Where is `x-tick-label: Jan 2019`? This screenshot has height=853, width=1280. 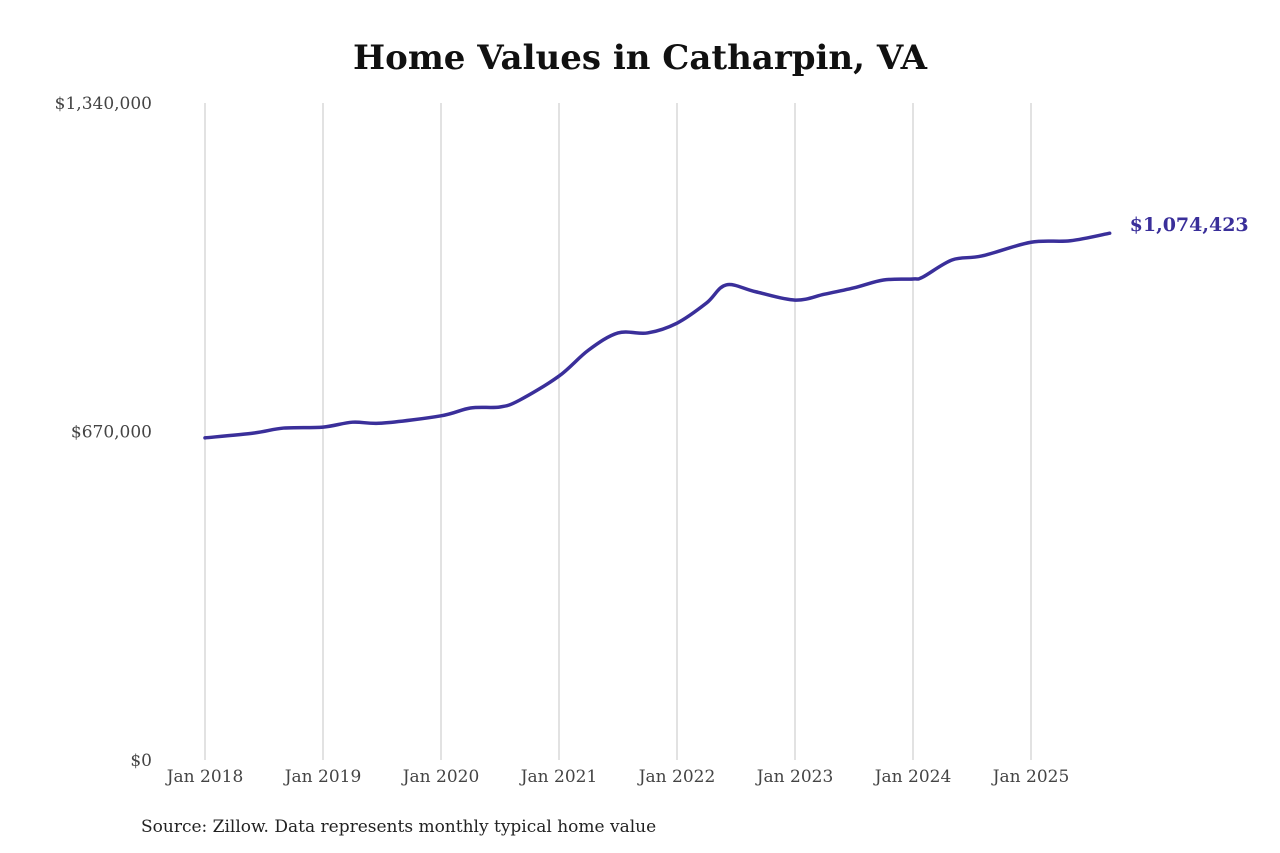
x-tick-label: Jan 2019 is located at coordinates (322, 777).